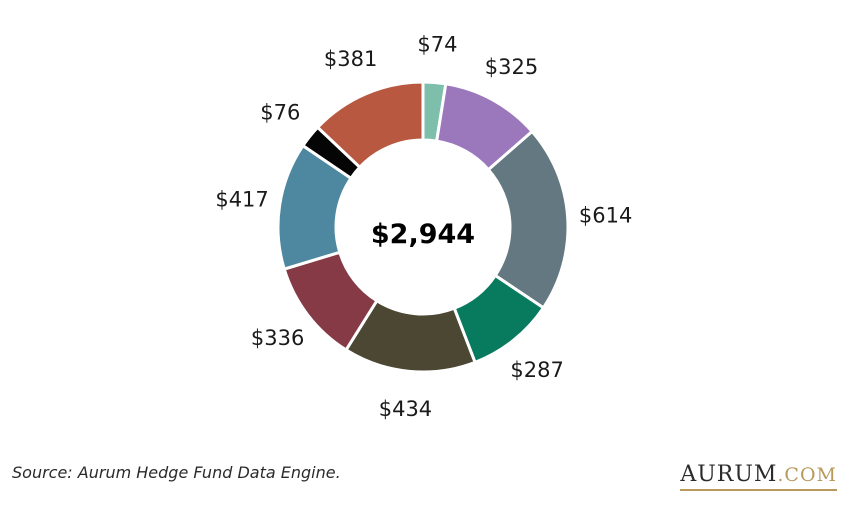 The height and width of the screenshot is (508, 849). What do you see at coordinates (176, 472) in the screenshot?
I see `source-note: Source: Aurum Hedge Fund Data Engine.` at bounding box center [176, 472].